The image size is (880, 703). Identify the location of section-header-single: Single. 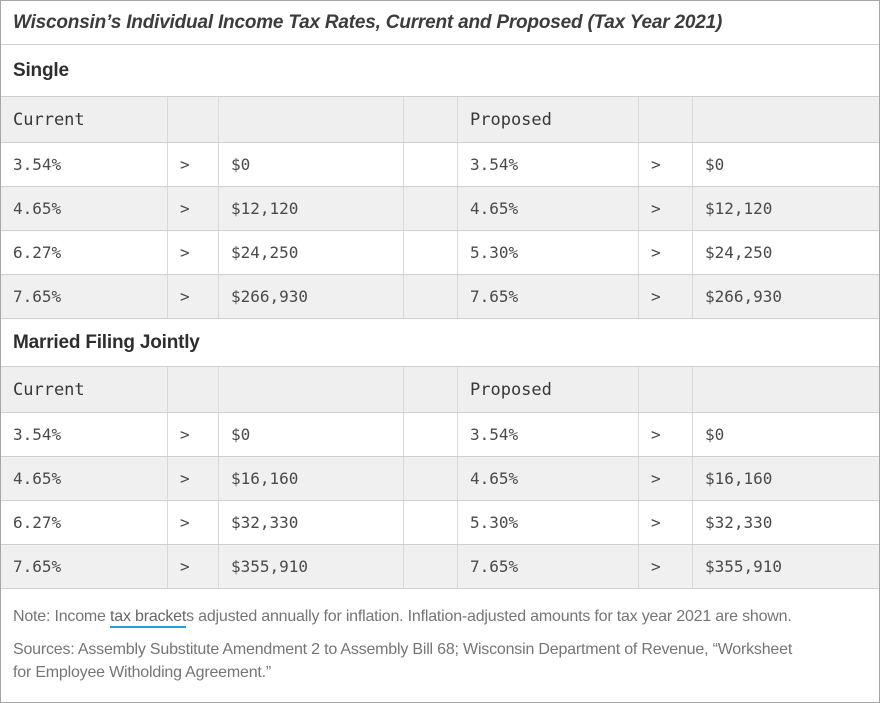
(440, 71).